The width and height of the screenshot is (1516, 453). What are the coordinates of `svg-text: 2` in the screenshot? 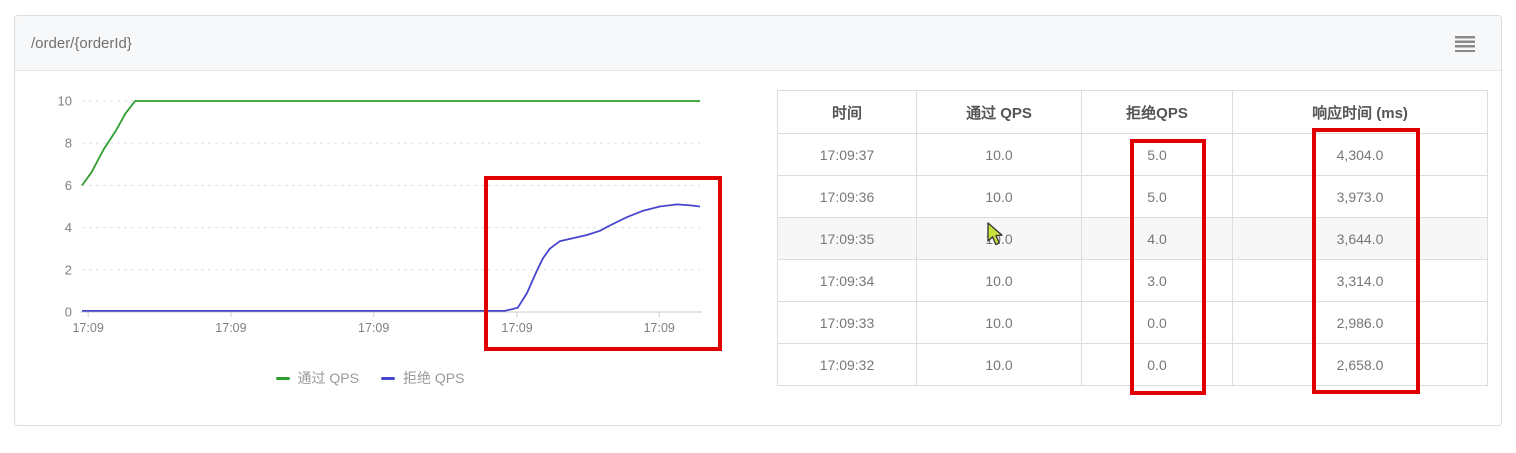 It's located at (68, 269).